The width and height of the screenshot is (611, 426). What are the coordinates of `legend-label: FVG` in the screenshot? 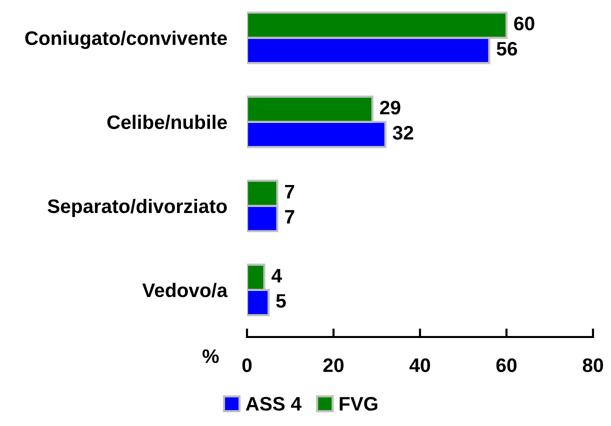 It's located at (359, 403).